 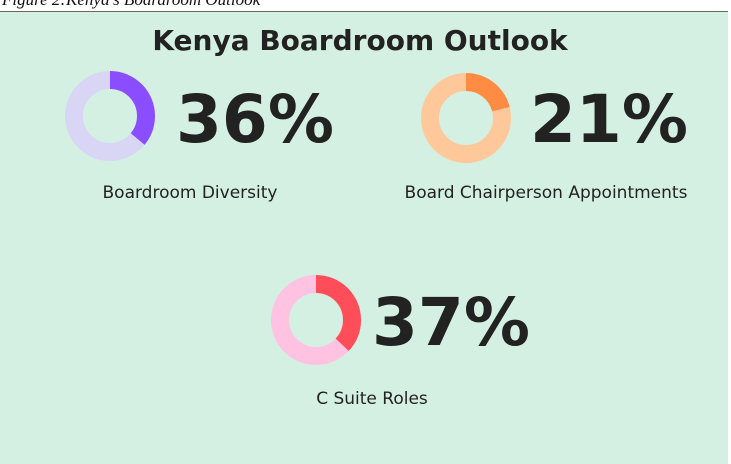 I want to click on value-label: 37%, so click(x=451, y=322).